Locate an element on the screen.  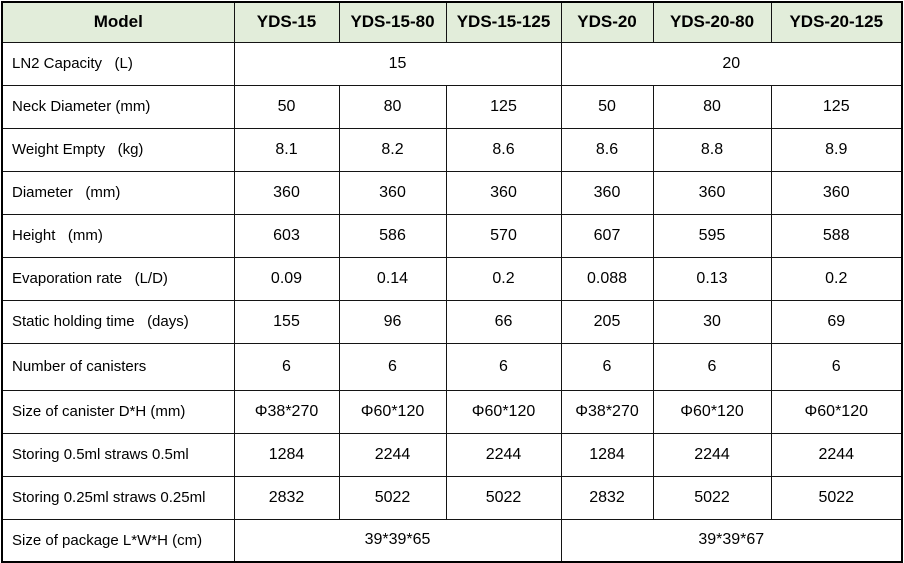
cell-value: 588 is located at coordinates (836, 235).